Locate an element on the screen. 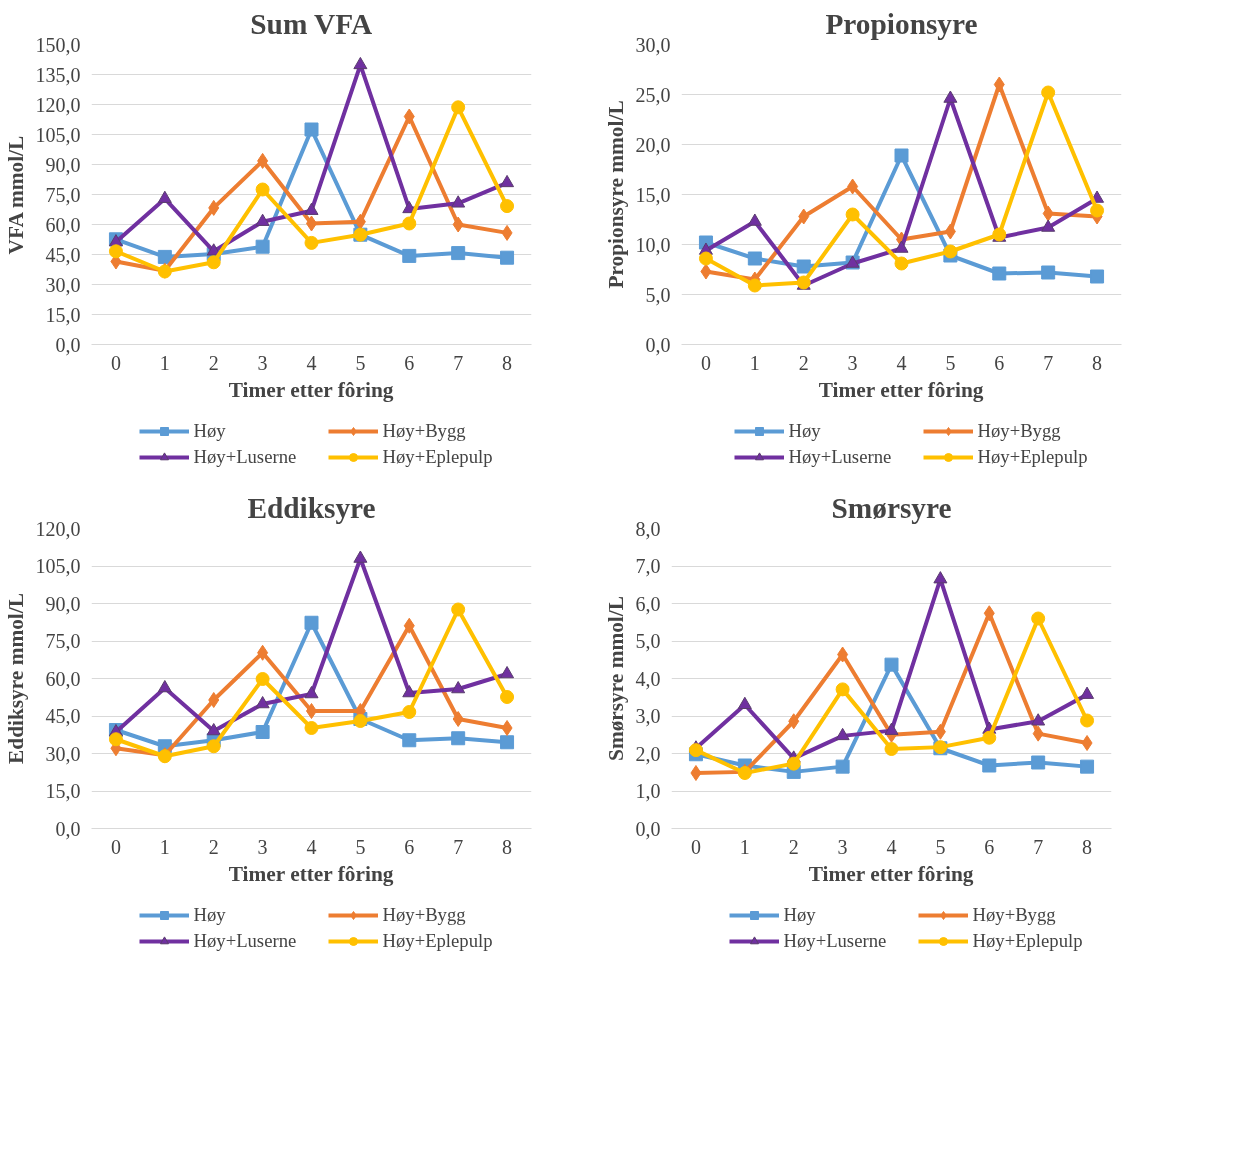  y-tick-label: 4,0 is located at coordinates (648, 678).